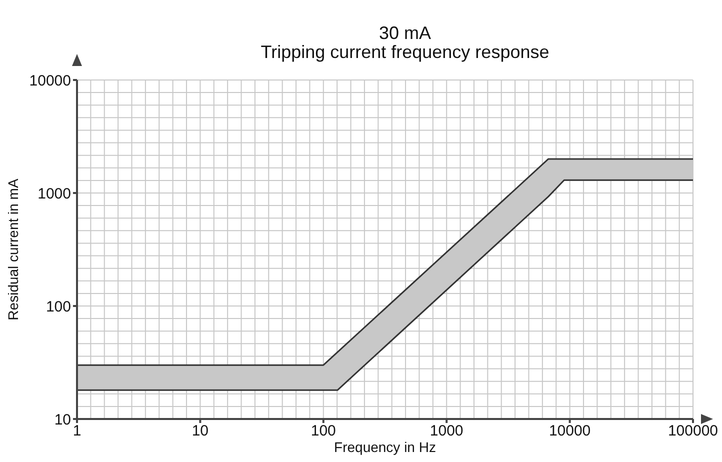 The height and width of the screenshot is (462, 722). I want to click on x-tick-label: 10000, so click(569, 431).